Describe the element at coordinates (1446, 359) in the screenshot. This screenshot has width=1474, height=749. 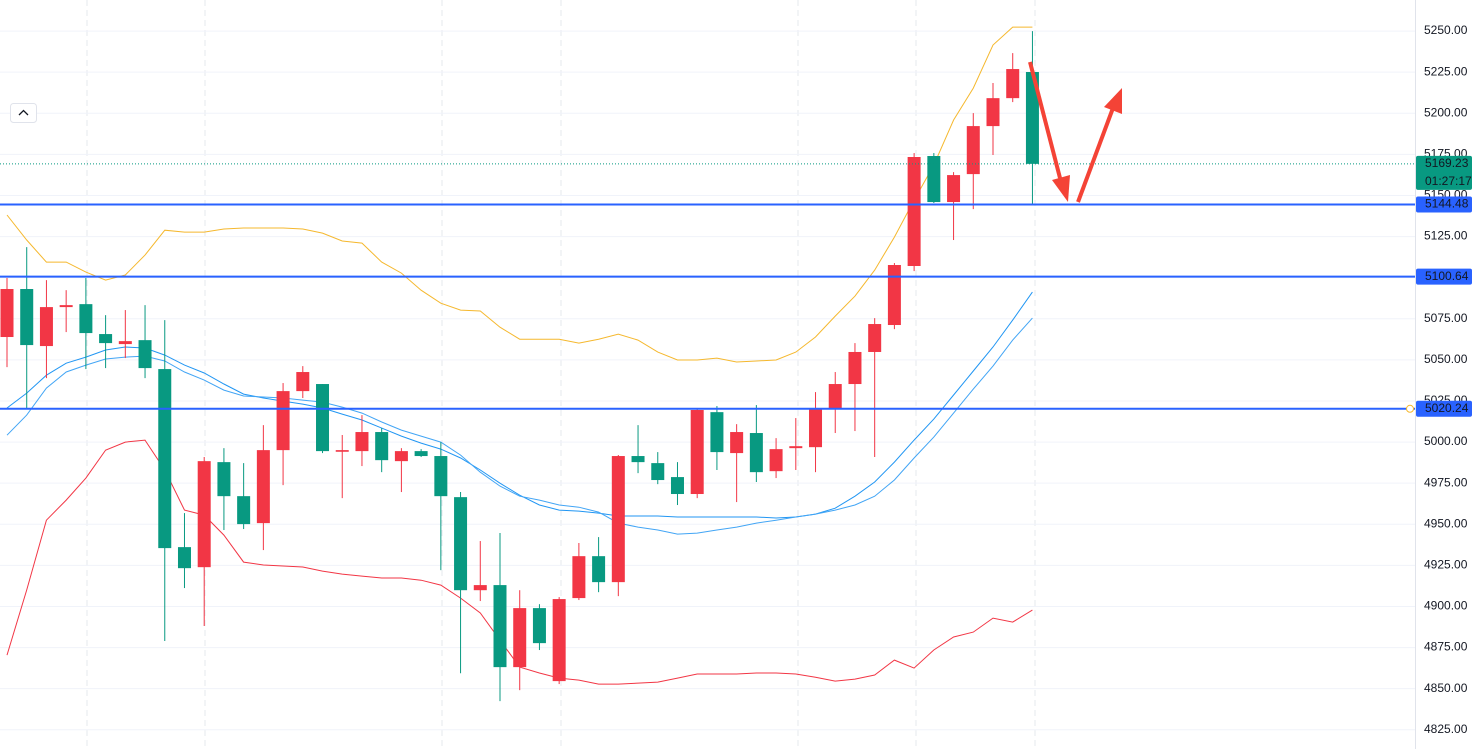
I see `y-tick-label: 5050.00` at that location.